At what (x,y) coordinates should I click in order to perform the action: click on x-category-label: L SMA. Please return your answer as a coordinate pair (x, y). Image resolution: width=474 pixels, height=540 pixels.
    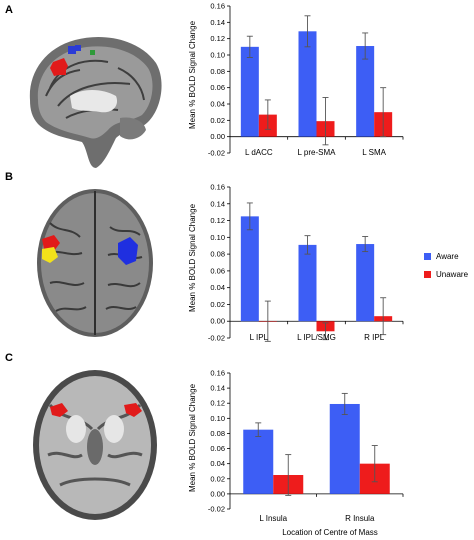
    Looking at the image, I should click on (374, 152).